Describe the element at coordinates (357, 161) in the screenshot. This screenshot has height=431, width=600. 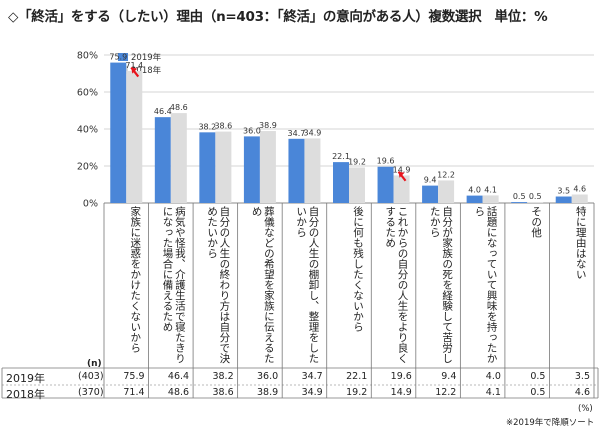
I see `value-label-2018: 19.2` at that location.